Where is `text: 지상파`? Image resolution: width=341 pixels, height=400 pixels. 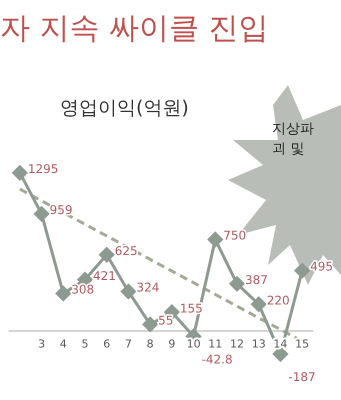 text: 지상파 is located at coordinates (293, 129).